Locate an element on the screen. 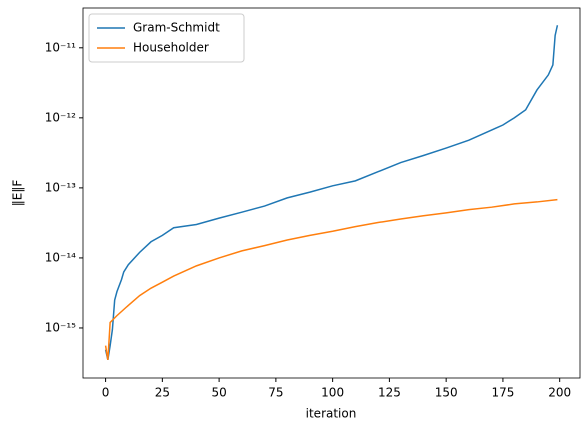  y-tick-label: 10⁻¹³ is located at coordinates (60, 187).